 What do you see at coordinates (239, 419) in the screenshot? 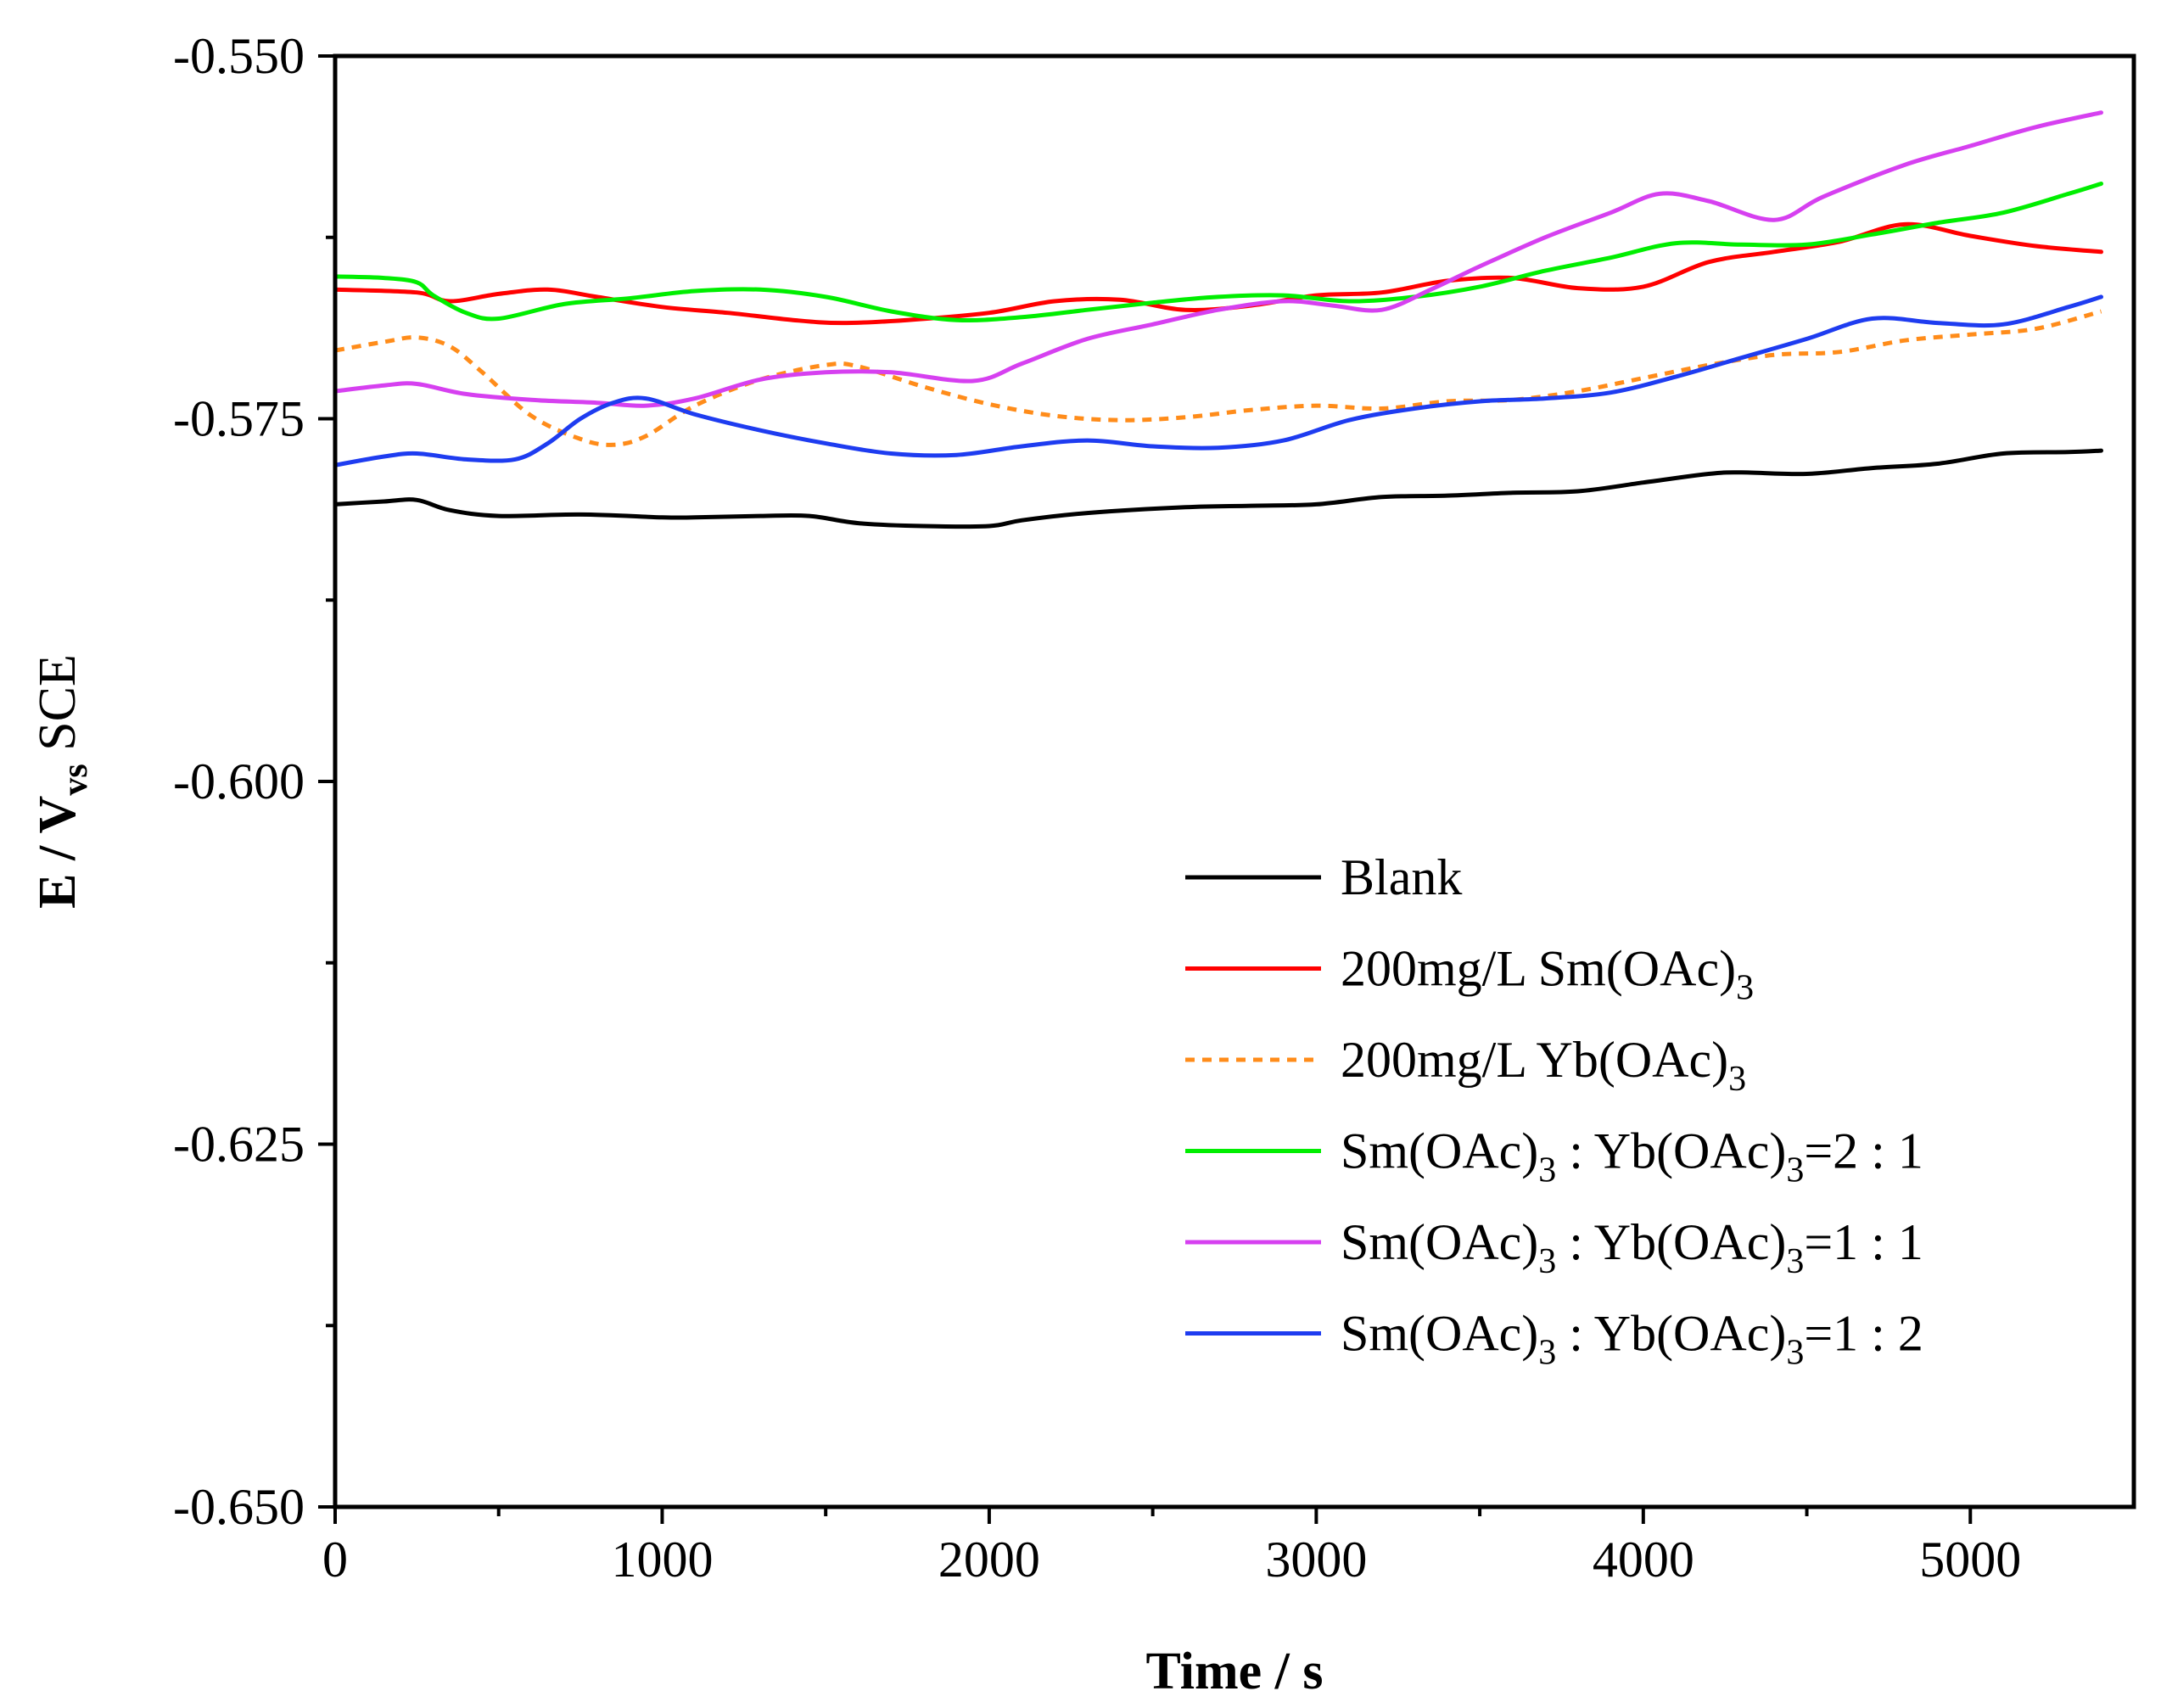
I see `y-tick-label: -0.575` at bounding box center [239, 419].